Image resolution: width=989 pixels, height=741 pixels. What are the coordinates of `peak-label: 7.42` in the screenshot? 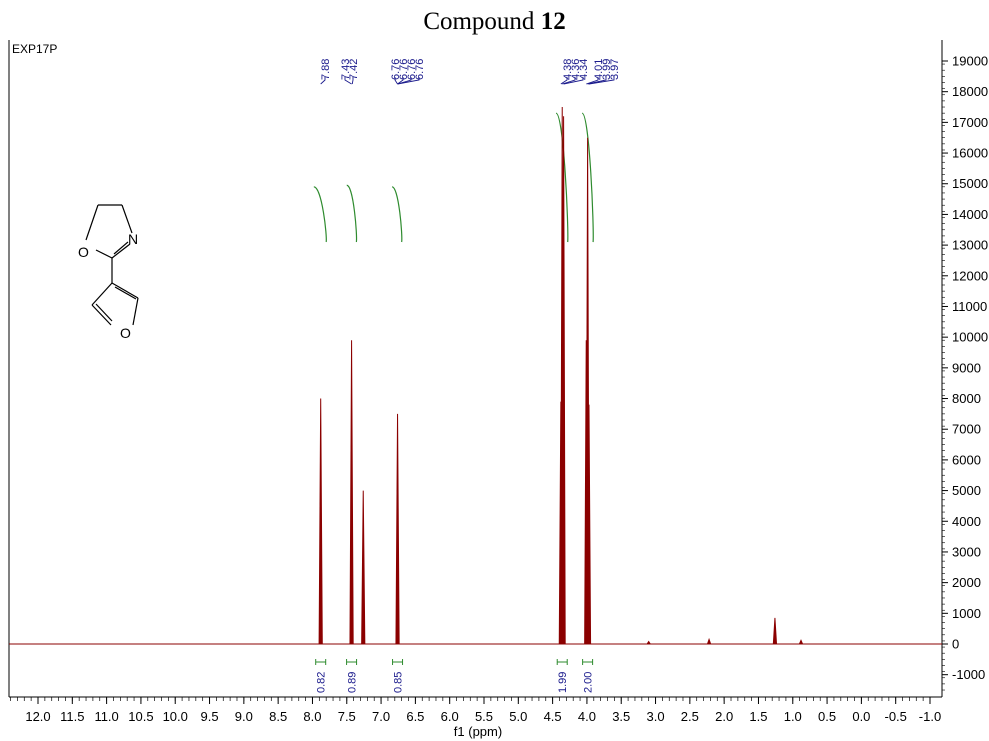 It's located at (354, 69).